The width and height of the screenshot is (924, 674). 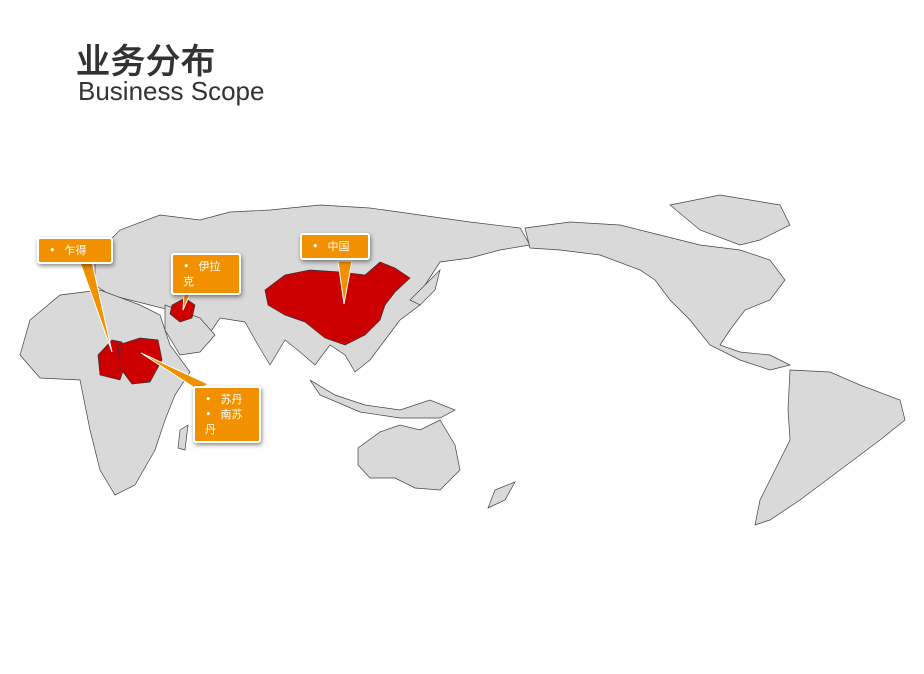 I want to click on south-america, so click(x=830, y=447).